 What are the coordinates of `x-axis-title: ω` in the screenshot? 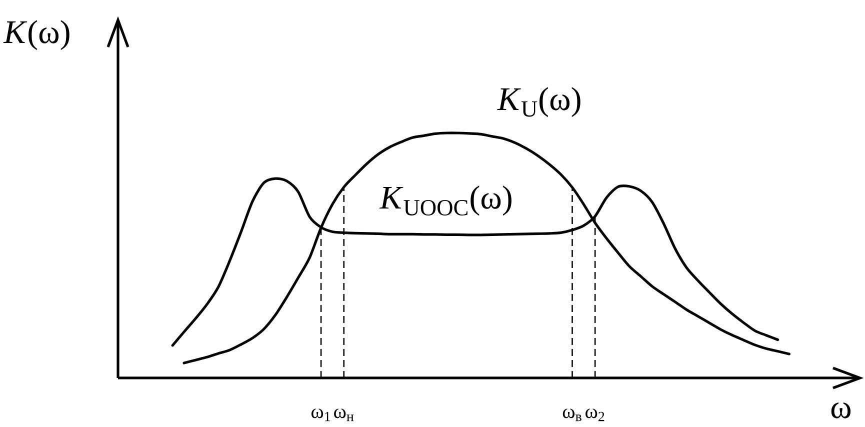 It's located at (841, 410).